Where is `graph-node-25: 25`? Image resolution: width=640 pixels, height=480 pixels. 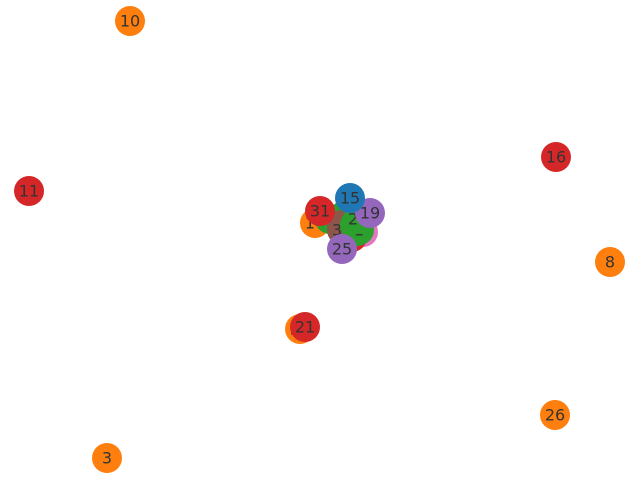
graph-node-25: 25 is located at coordinates (342, 249).